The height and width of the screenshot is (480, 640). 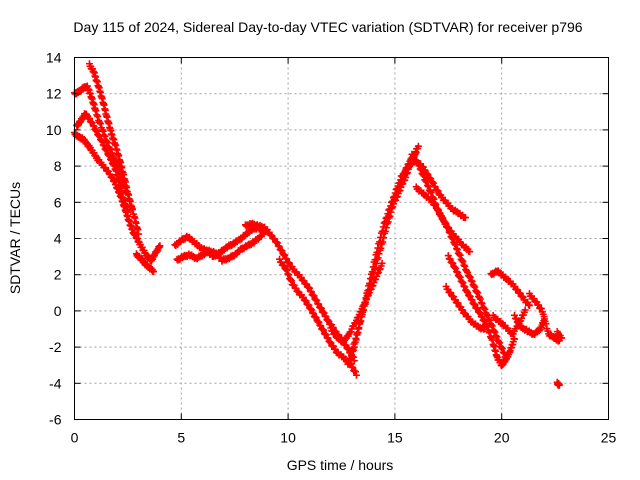 What do you see at coordinates (58, 239) in the screenshot?
I see `y-tick-label: 4` at bounding box center [58, 239].